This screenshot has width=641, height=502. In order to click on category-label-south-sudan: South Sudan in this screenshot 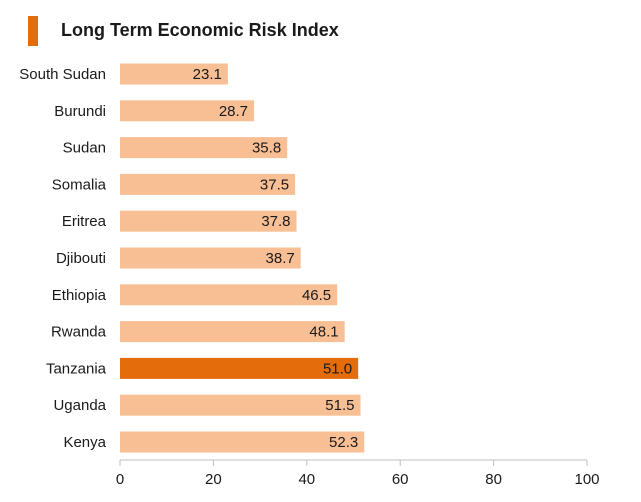, I will do `click(62, 74)`.